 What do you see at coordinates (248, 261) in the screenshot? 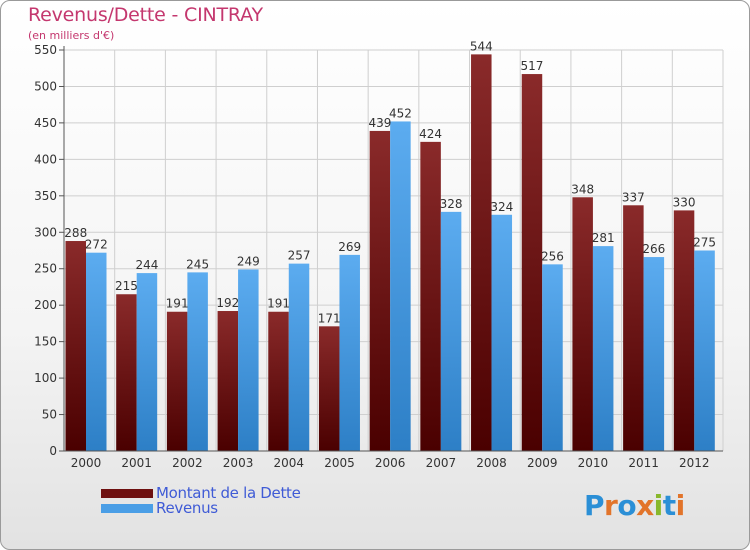
I see `data-label-revenue: 249` at bounding box center [248, 261].